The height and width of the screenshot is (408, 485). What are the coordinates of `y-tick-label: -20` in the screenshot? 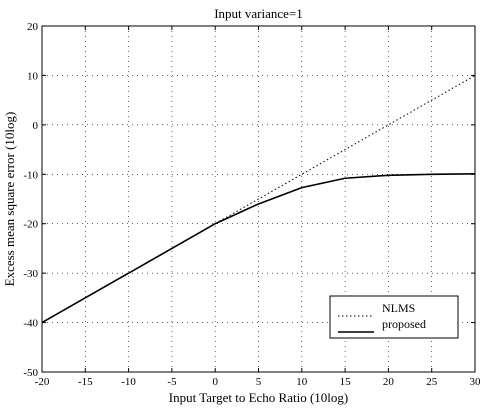 It's located at (30, 225).